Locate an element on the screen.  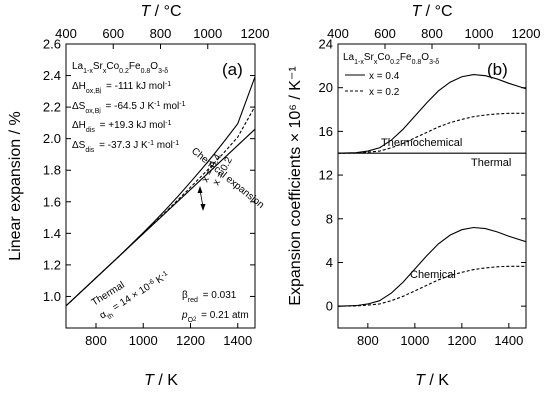
panel-a-ds-ox: ΔSox,Bj = -64.5 J K-1 mol-1 is located at coordinates (129, 108).